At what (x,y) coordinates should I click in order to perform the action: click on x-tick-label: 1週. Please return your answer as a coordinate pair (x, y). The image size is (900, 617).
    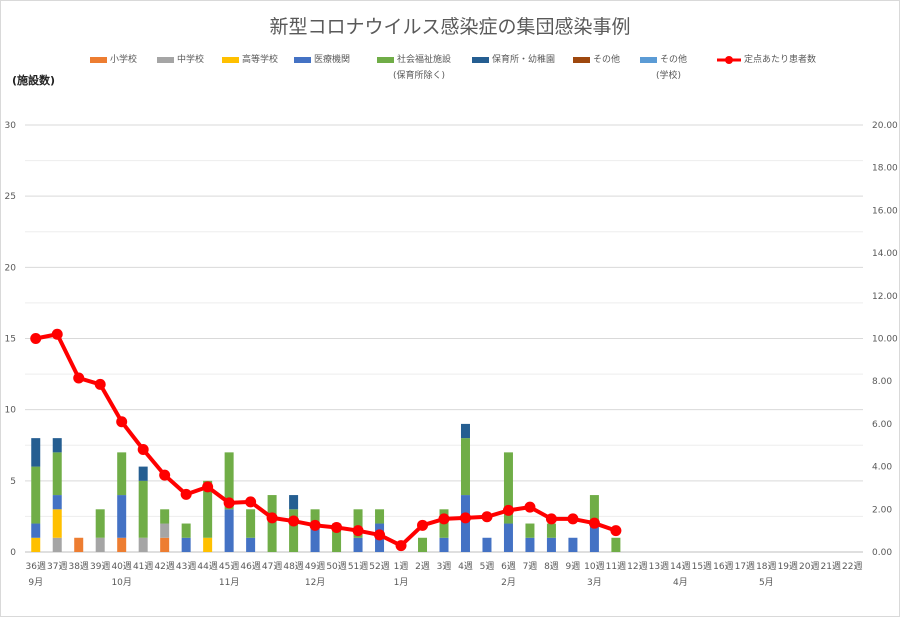
    Looking at the image, I should click on (401, 566).